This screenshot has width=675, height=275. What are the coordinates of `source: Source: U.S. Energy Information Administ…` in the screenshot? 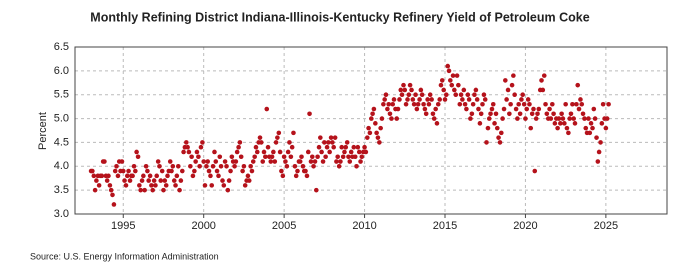 It's located at (124, 256).